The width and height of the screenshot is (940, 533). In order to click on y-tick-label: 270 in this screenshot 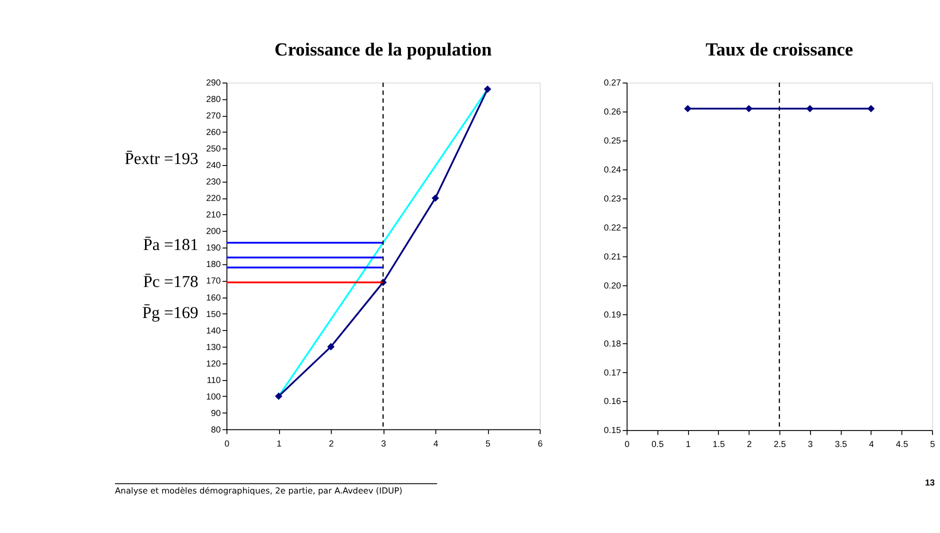, I will do `click(213, 115)`.